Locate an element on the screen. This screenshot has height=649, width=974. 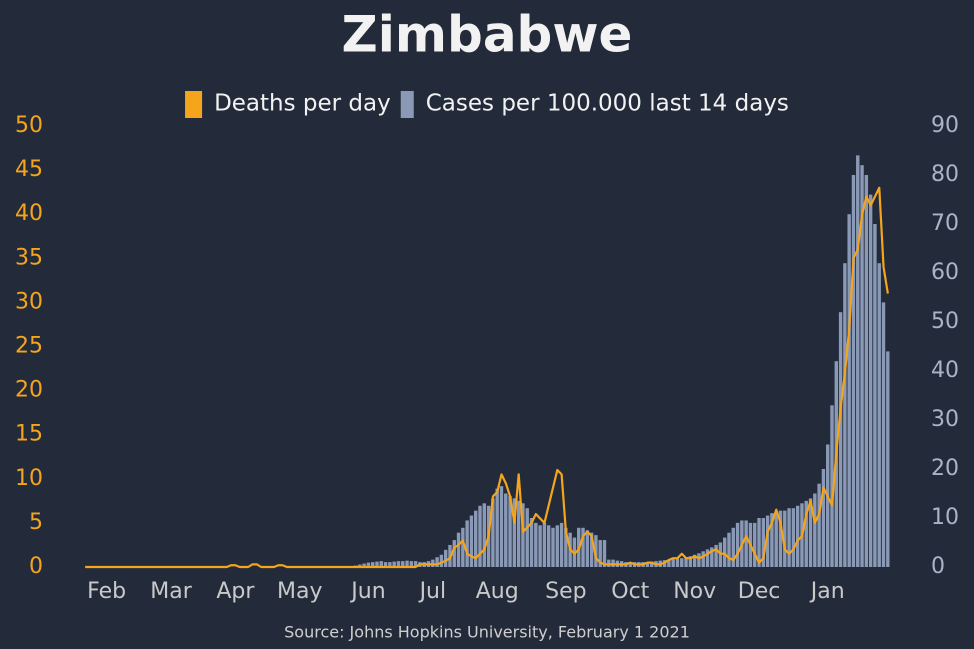
y-tick-label: 35 is located at coordinates (29, 257).